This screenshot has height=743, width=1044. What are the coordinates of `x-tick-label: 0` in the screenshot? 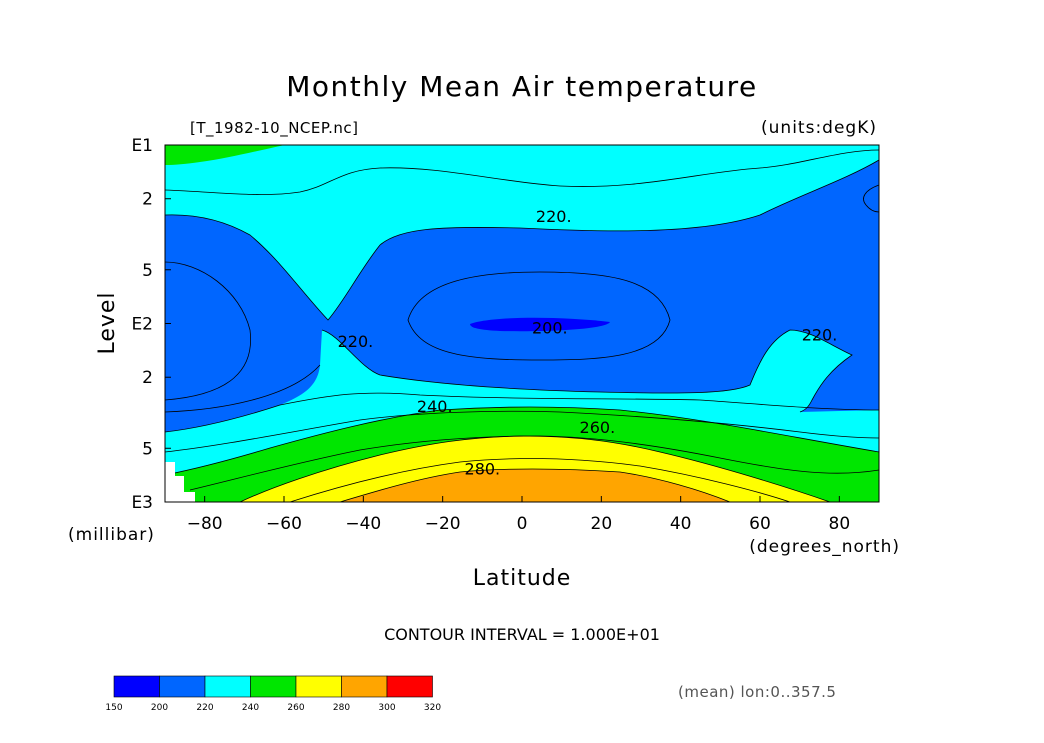 It's located at (522, 524).